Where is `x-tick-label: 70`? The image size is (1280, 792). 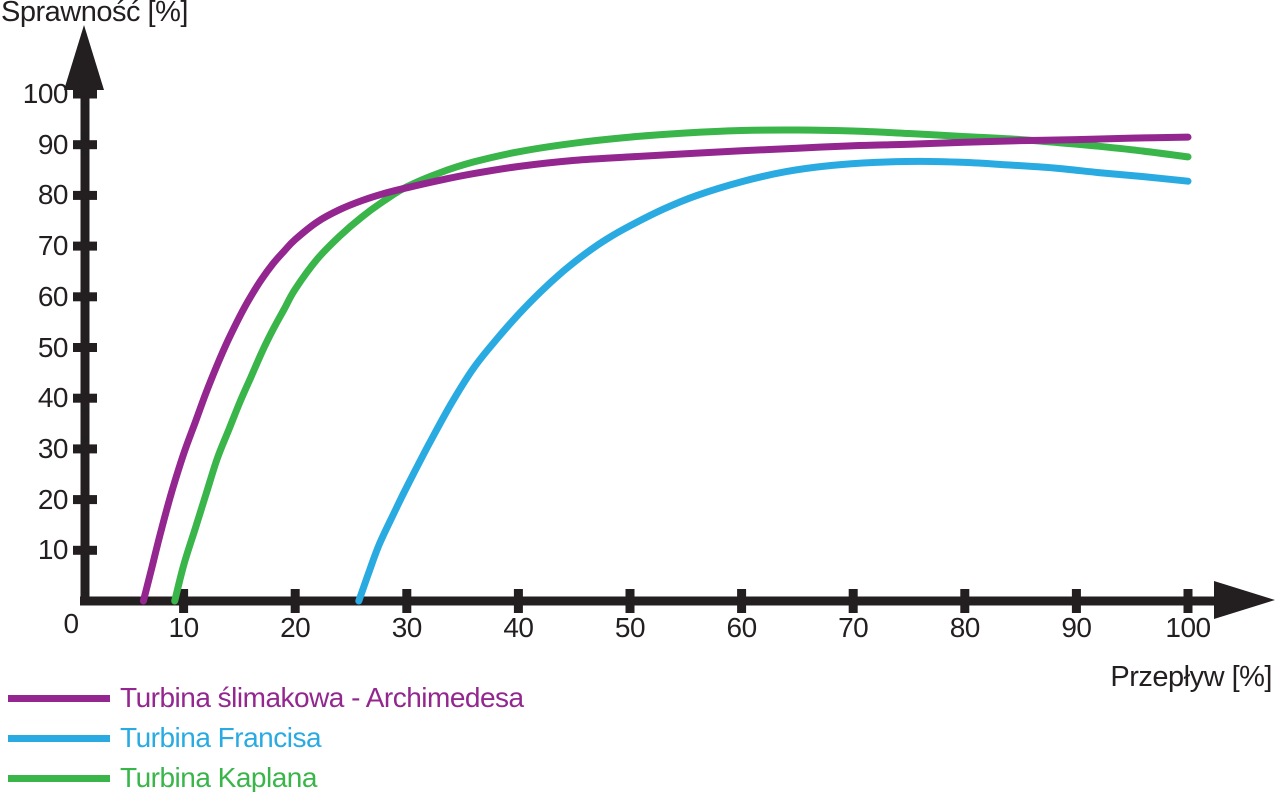
x-tick-label: 70 is located at coordinates (853, 627).